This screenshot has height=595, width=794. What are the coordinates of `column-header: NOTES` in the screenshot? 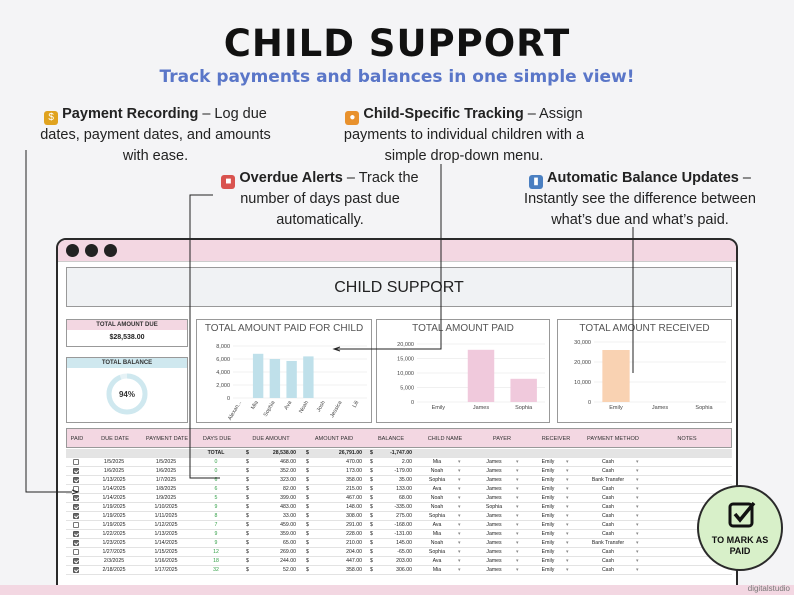 It's located at (687, 439).